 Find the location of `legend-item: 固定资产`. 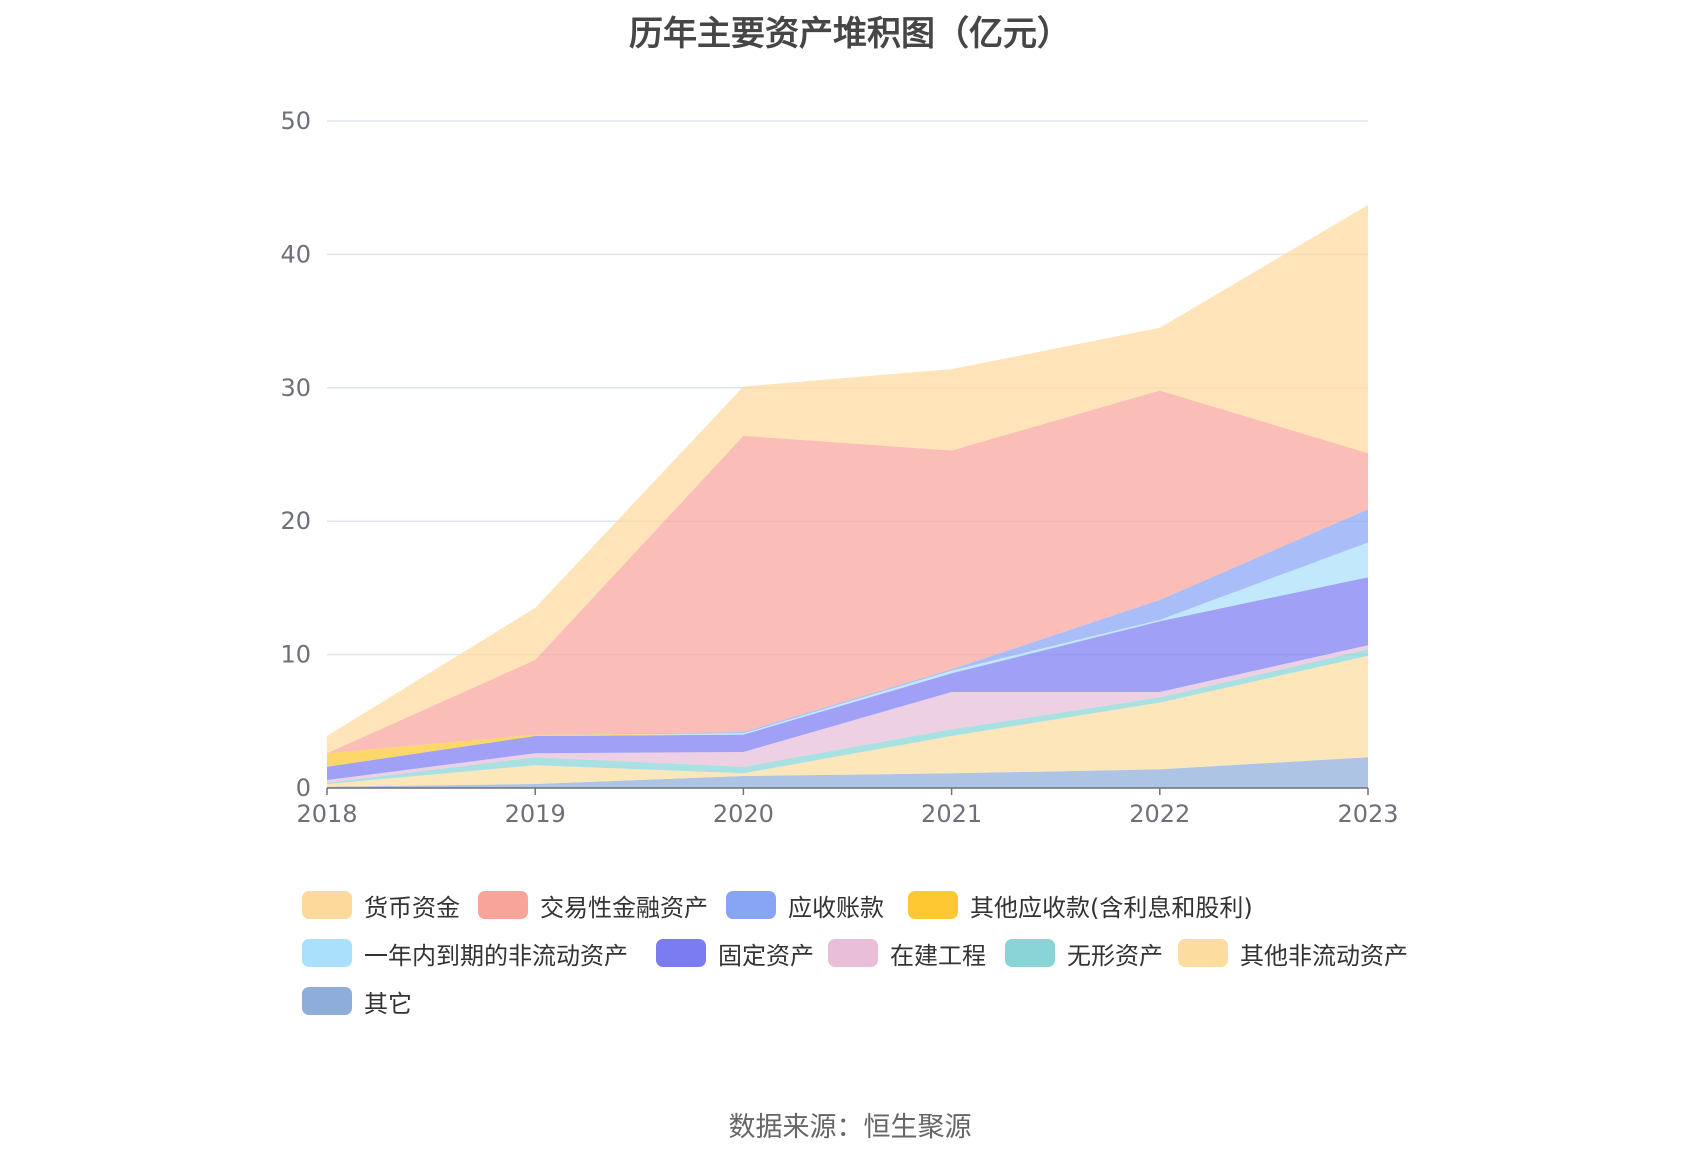

legend-item: 固定资产 is located at coordinates (735, 953).